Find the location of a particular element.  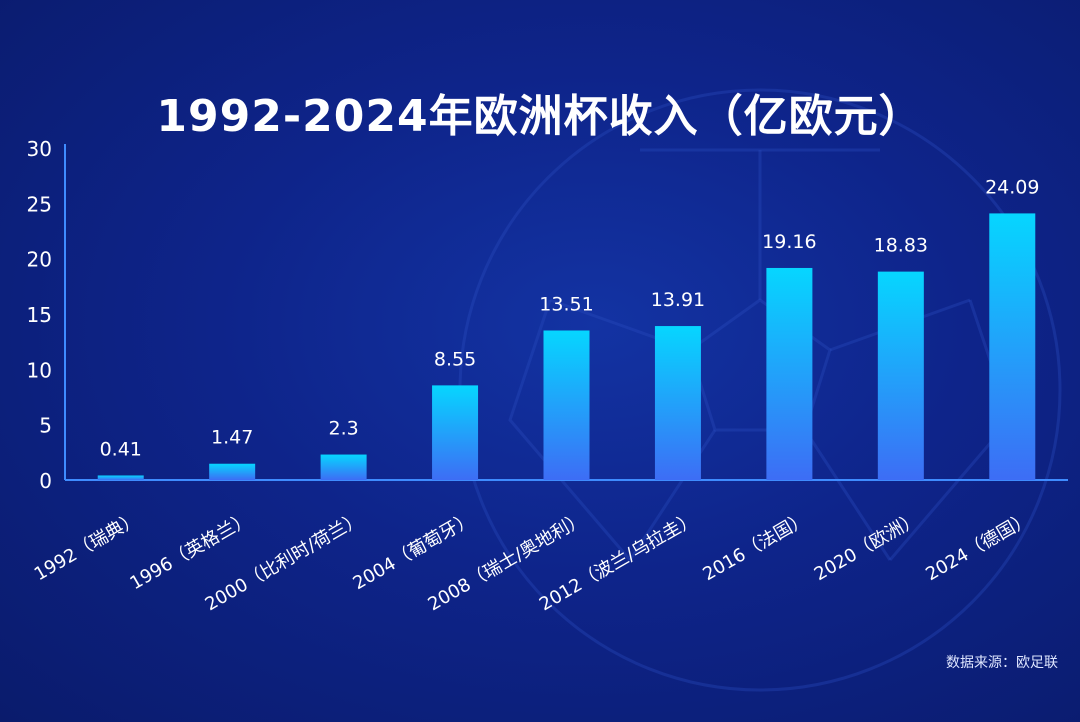

data-label: 13.51 is located at coordinates (566, 304).